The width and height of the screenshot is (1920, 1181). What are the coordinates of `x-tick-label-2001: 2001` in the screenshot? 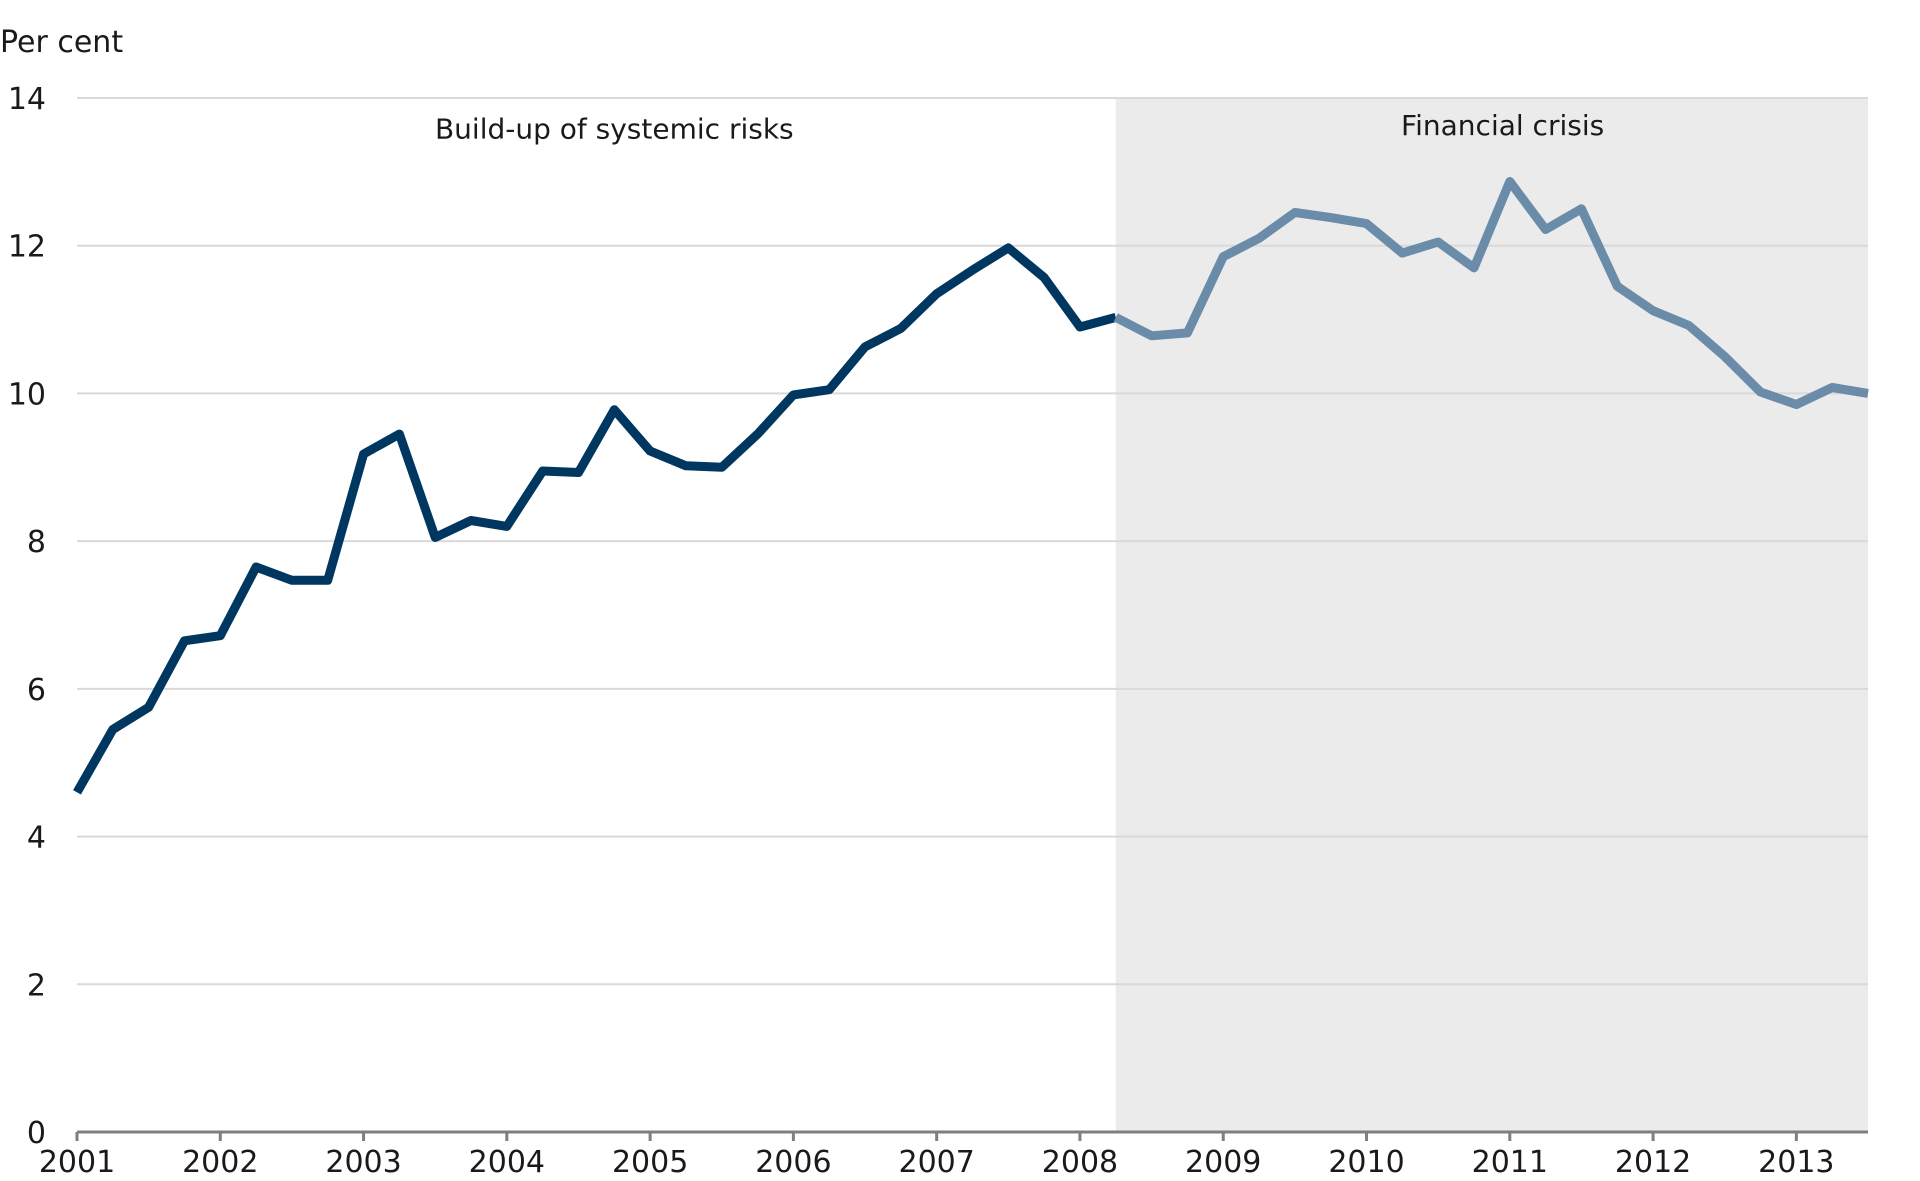 It's located at (77, 1162).